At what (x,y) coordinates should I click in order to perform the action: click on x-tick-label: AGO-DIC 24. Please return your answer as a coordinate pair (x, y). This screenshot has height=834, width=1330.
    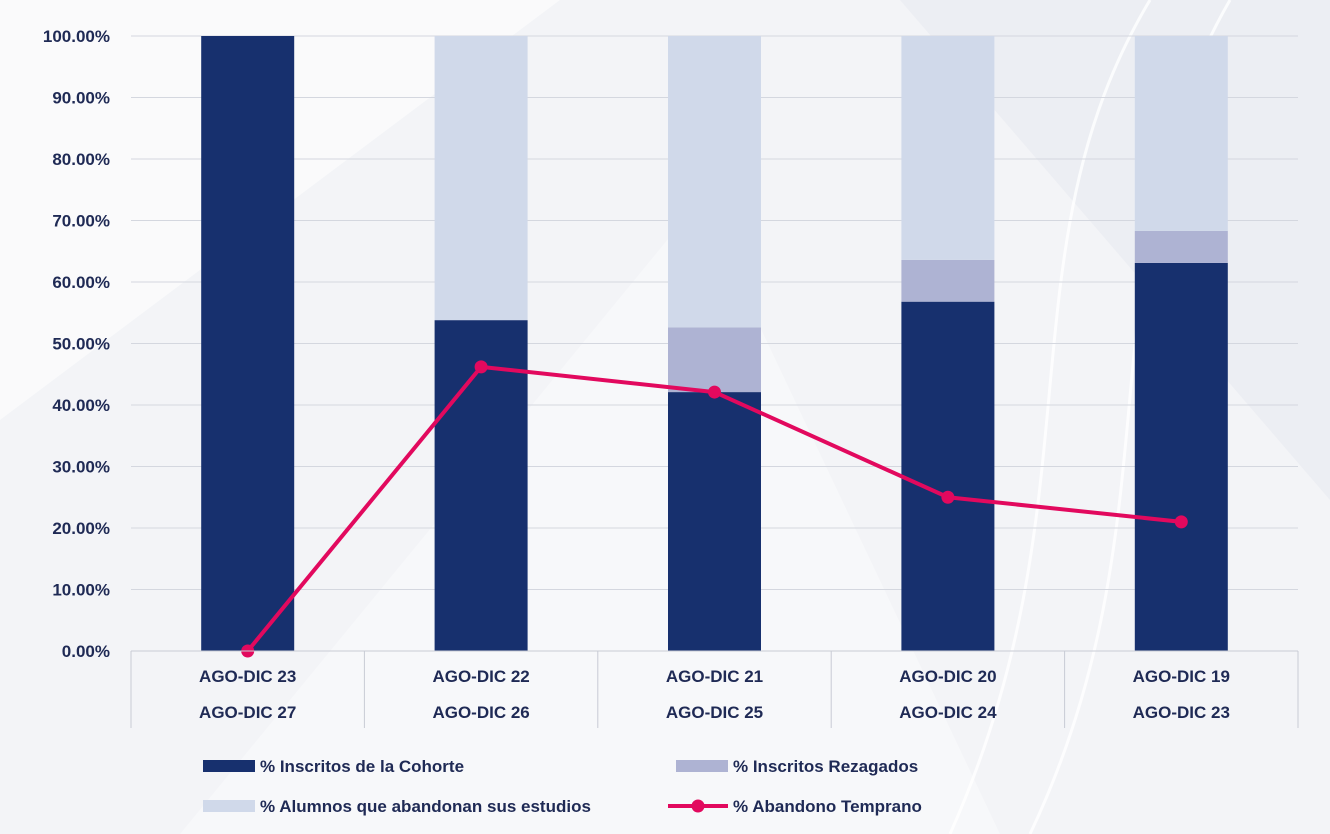
    Looking at the image, I should click on (948, 712).